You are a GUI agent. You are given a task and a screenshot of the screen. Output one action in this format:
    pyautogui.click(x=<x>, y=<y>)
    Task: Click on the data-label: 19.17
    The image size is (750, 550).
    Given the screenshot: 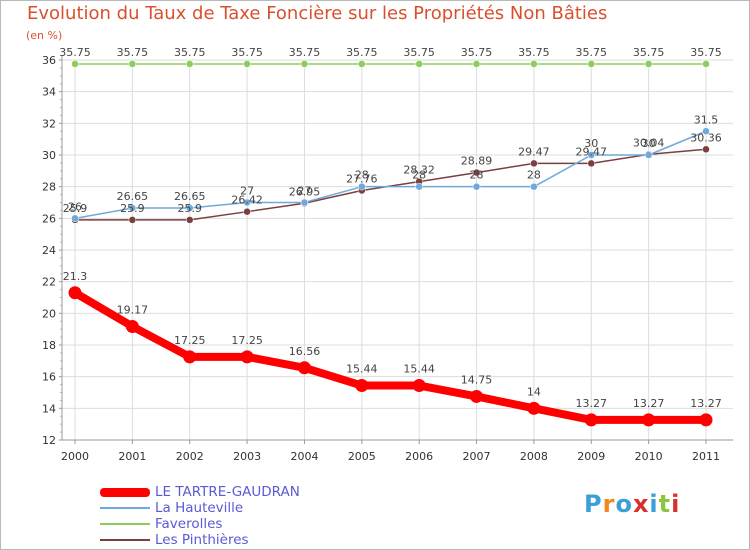 What is the action you would take?
    pyautogui.click(x=133, y=309)
    